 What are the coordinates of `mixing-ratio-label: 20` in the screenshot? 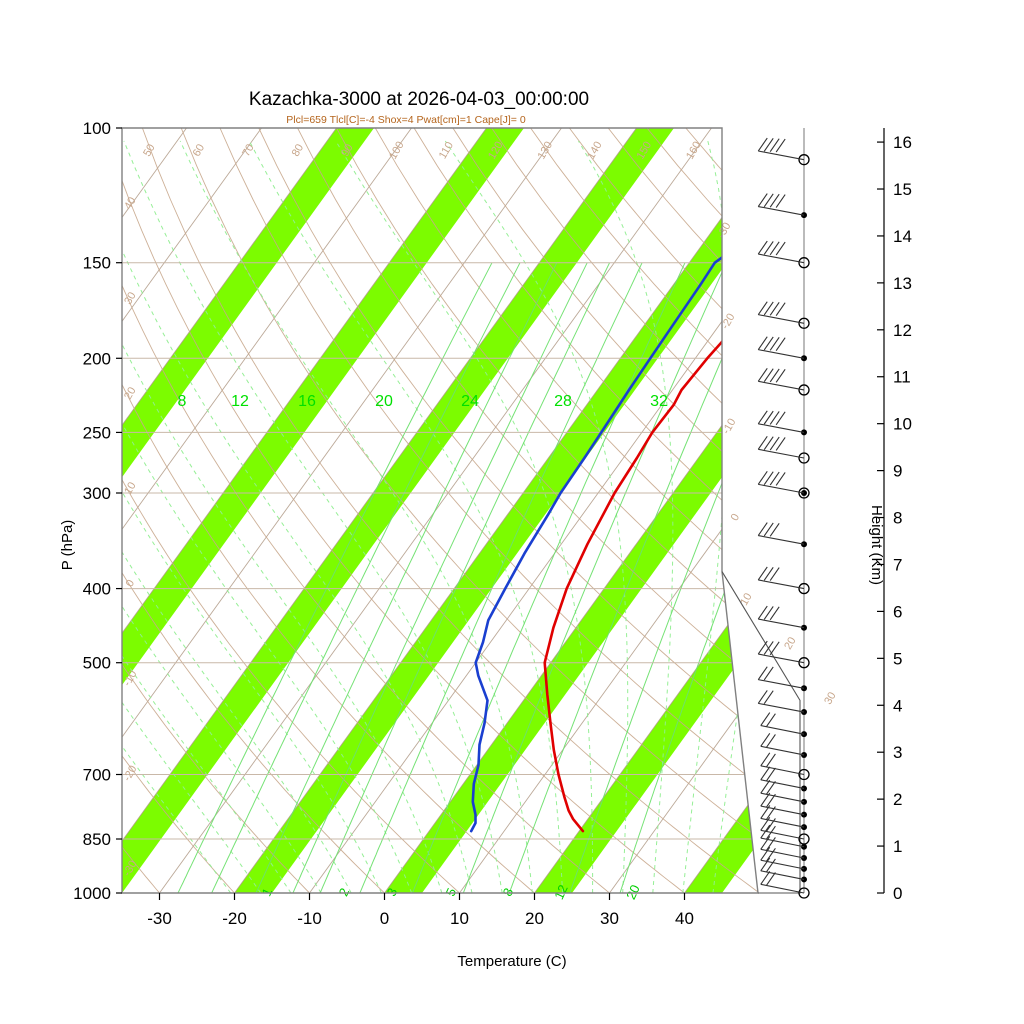 It's located at (633, 891).